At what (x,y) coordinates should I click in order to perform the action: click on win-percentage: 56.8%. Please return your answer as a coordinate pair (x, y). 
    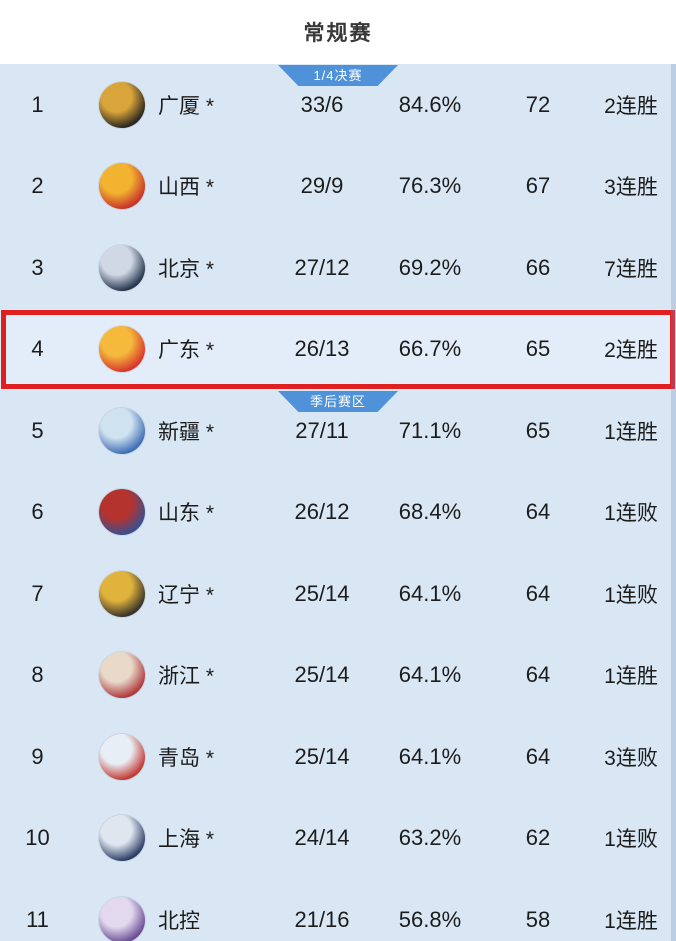
    Looking at the image, I should click on (430, 919).